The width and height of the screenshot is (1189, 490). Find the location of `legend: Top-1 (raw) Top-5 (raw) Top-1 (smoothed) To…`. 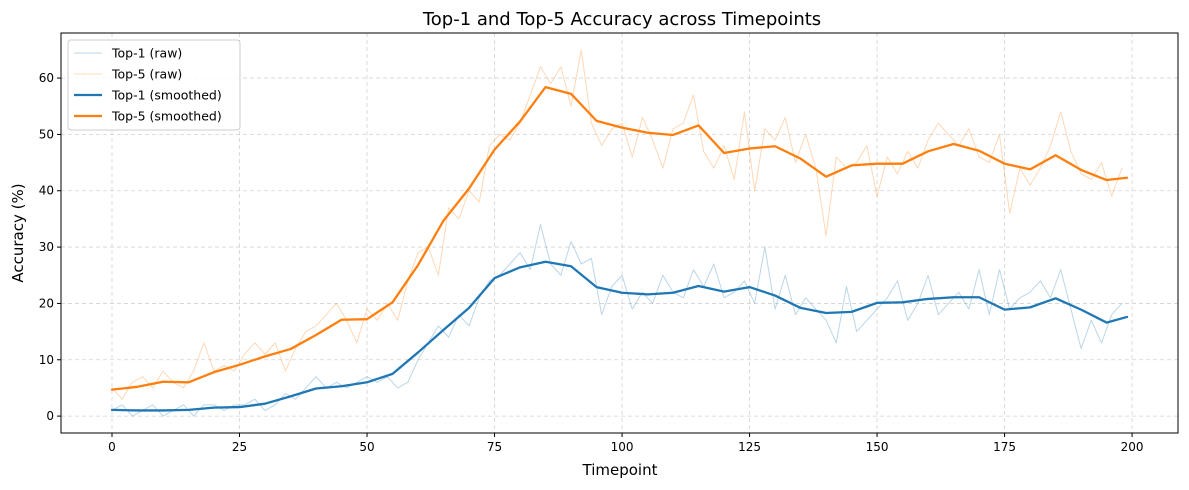

legend: Top-1 (raw) Top-5 (raw) Top-1 (smoothed) To… is located at coordinates (154, 85).